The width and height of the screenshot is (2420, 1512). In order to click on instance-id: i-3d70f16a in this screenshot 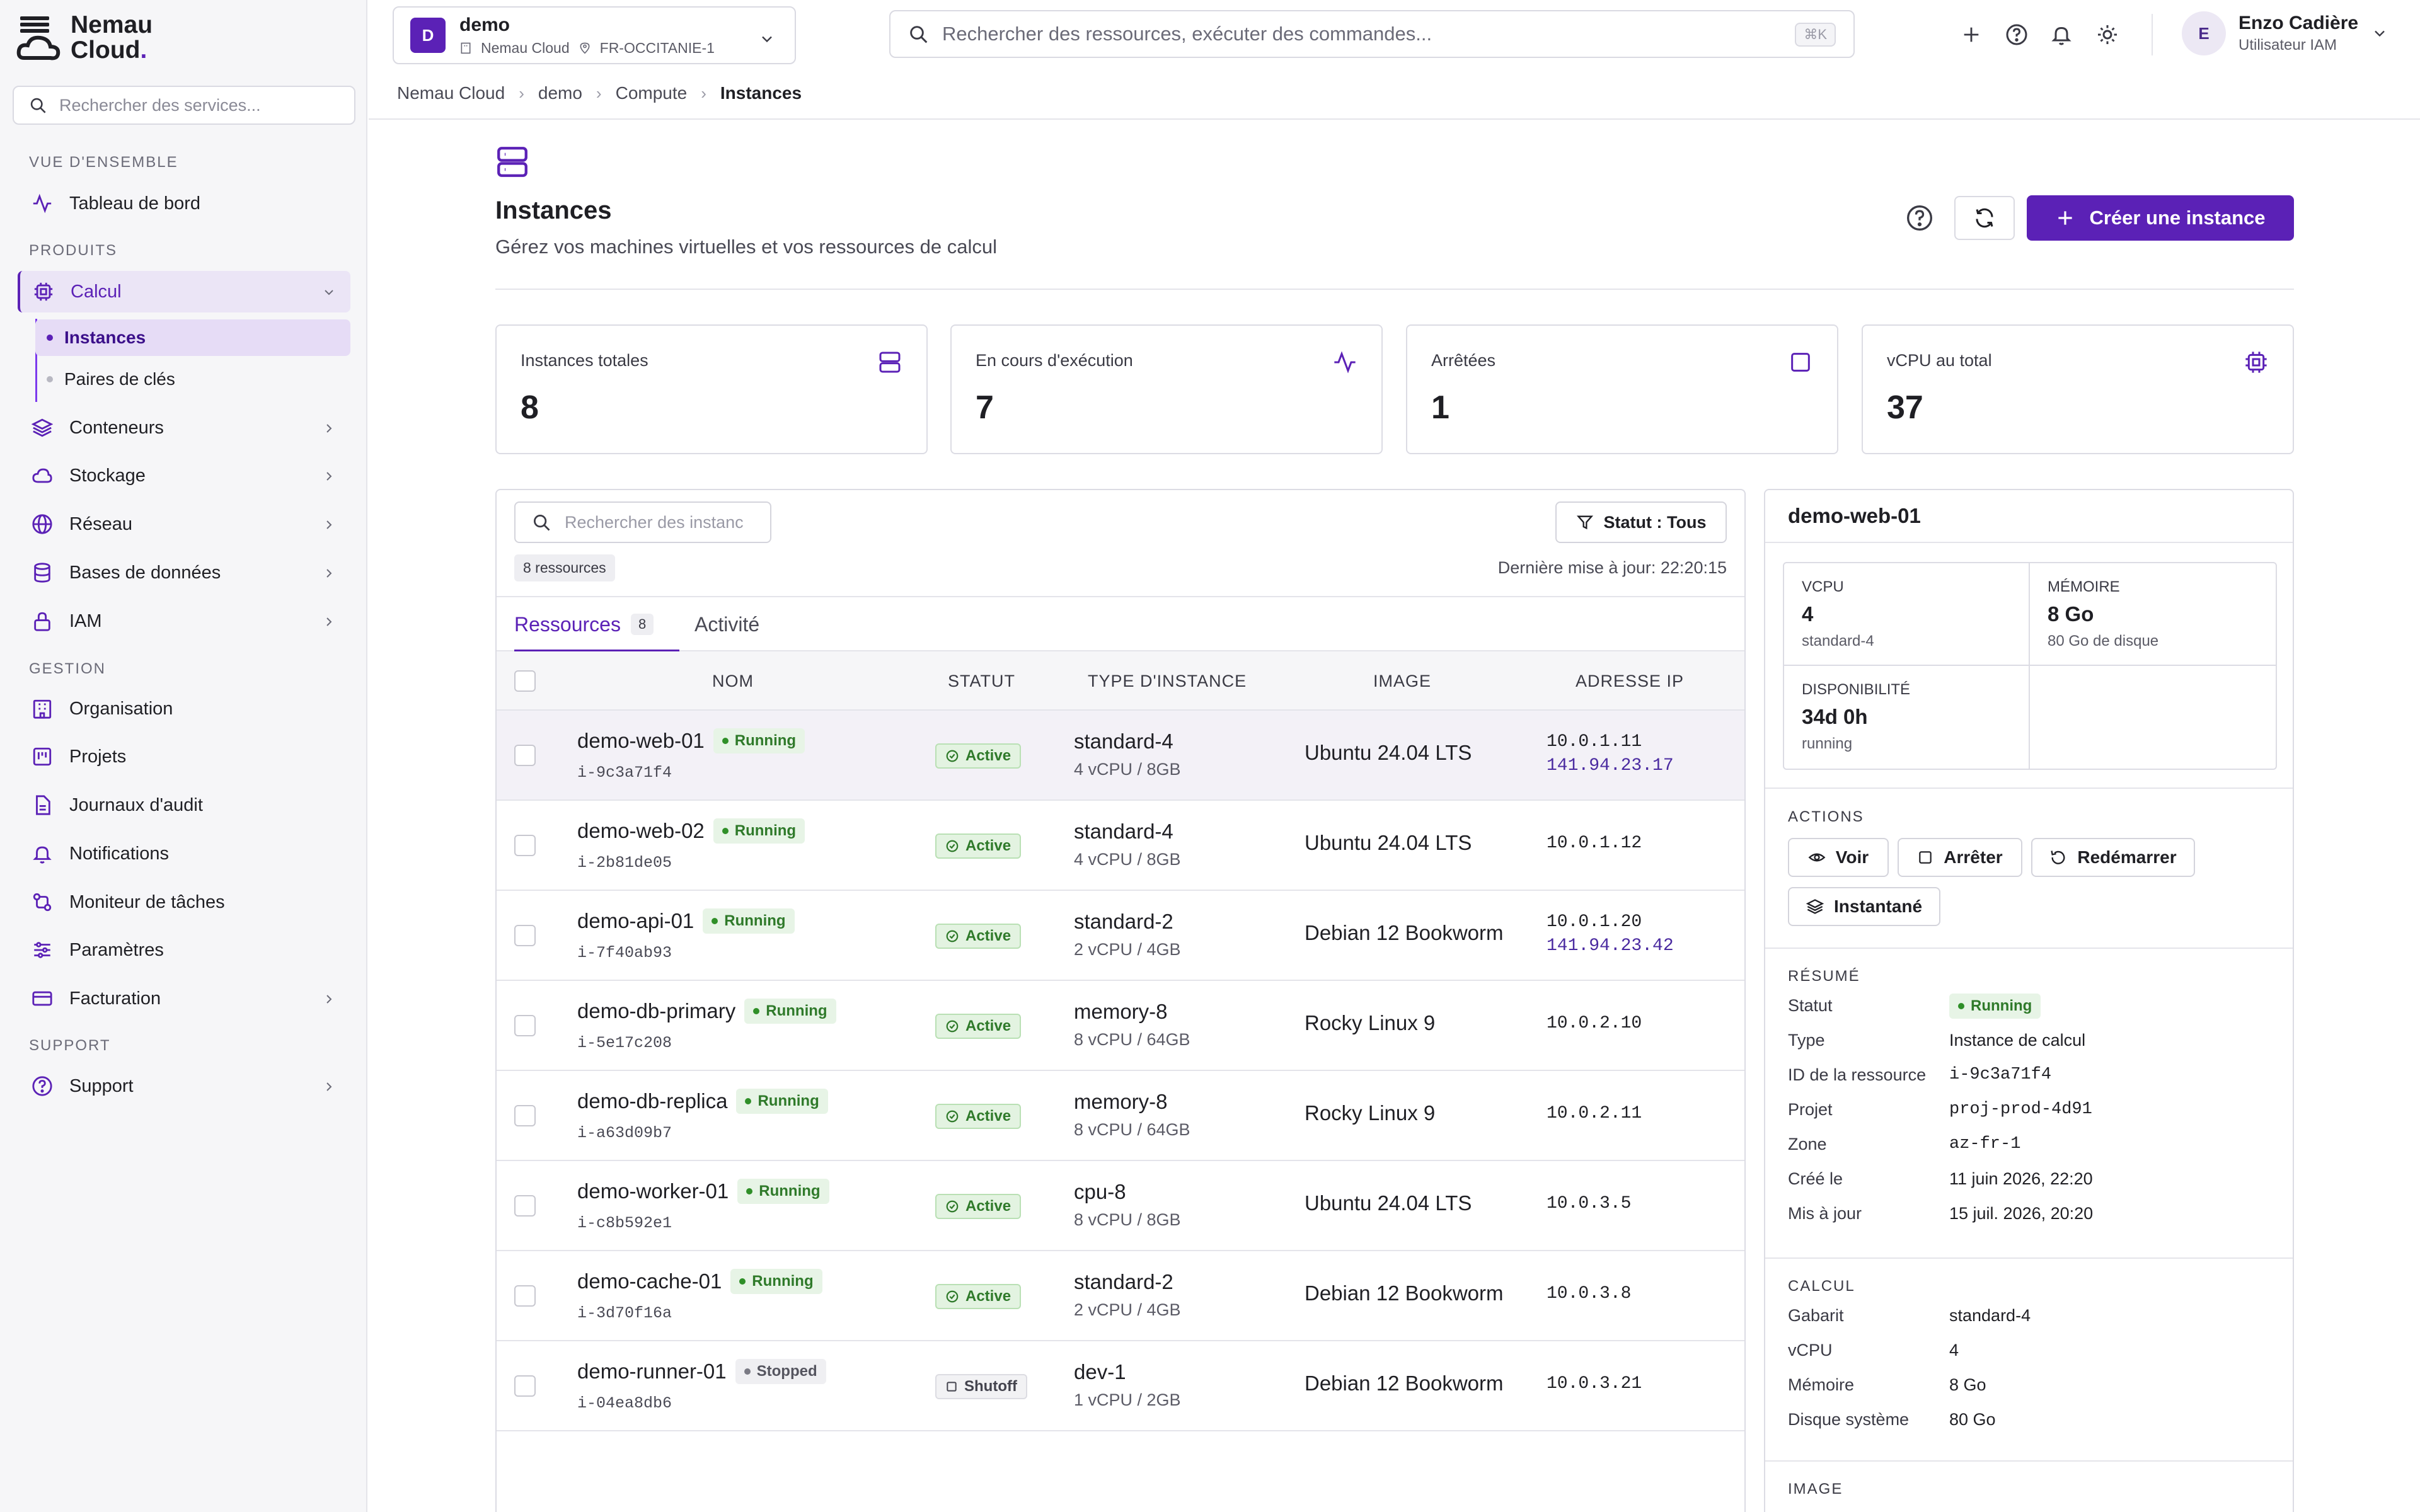, I will do `click(624, 1313)`.